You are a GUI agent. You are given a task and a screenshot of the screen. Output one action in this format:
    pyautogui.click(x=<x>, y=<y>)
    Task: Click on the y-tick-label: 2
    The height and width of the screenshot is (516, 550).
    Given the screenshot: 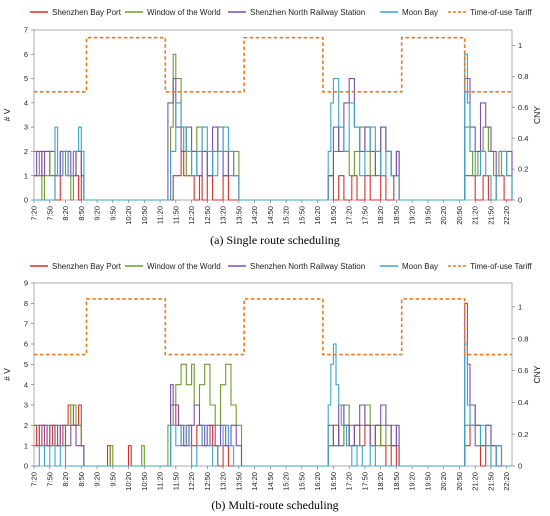 What is the action you would take?
    pyautogui.click(x=26, y=425)
    